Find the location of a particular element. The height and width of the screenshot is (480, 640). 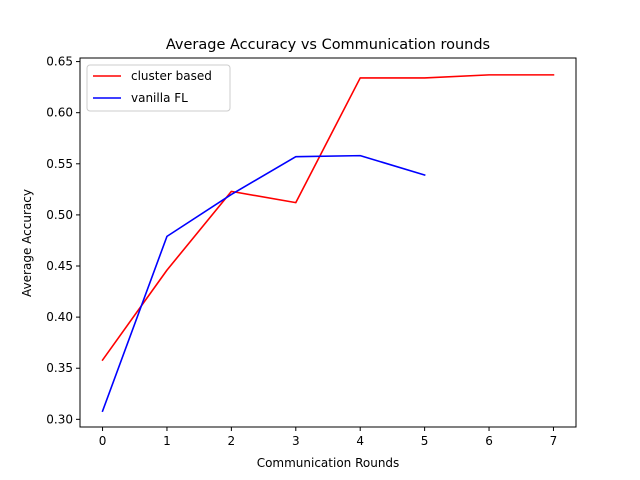

x-tick-label: 7 is located at coordinates (554, 441).